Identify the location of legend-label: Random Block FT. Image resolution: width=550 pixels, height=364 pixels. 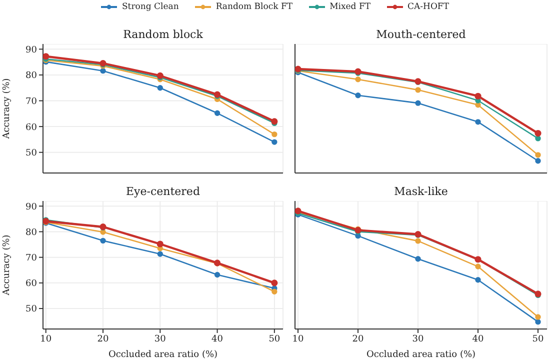
(254, 7).